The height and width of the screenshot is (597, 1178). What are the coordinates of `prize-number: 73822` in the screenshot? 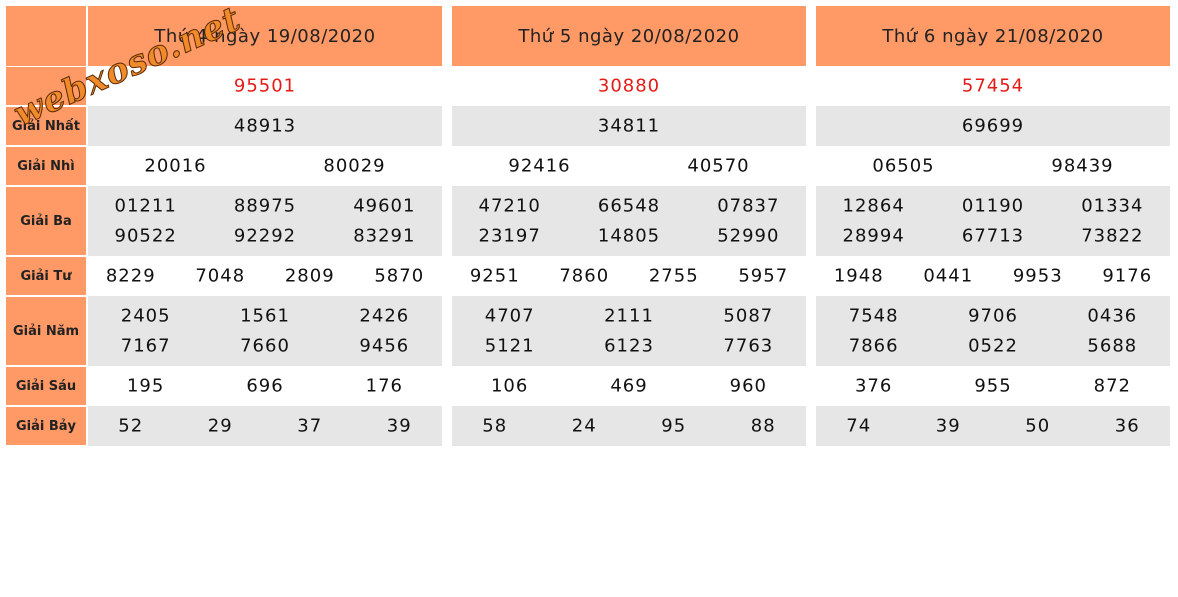 It's located at (1112, 236).